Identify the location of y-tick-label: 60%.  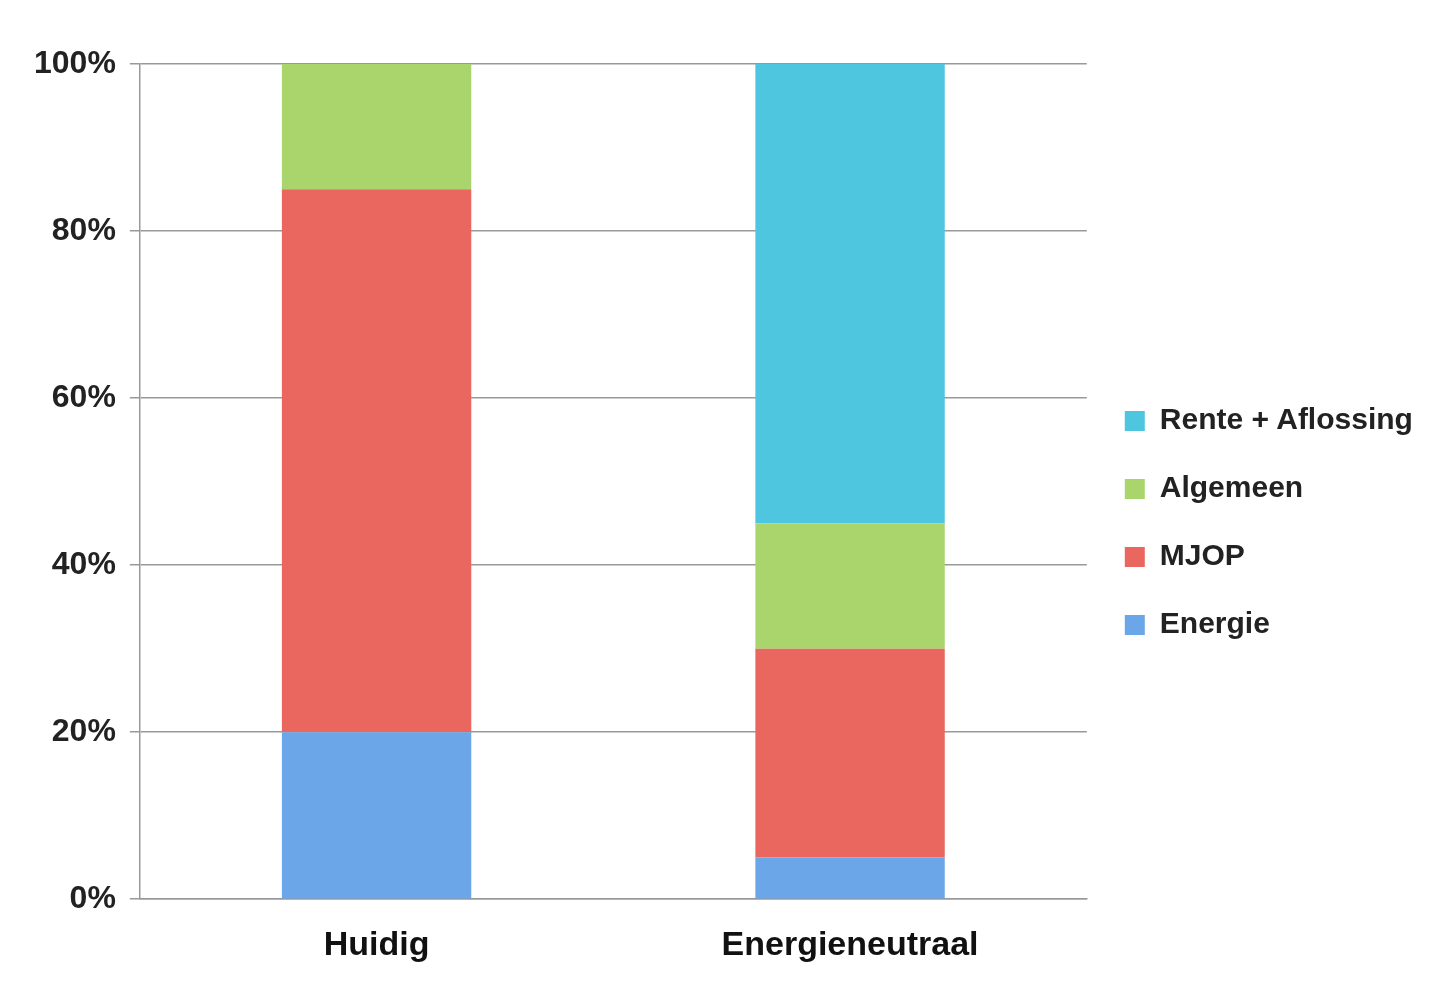
(83, 395).